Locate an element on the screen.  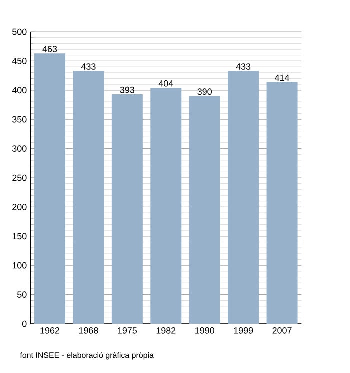
y-tick-label: 150 is located at coordinates (19, 236).